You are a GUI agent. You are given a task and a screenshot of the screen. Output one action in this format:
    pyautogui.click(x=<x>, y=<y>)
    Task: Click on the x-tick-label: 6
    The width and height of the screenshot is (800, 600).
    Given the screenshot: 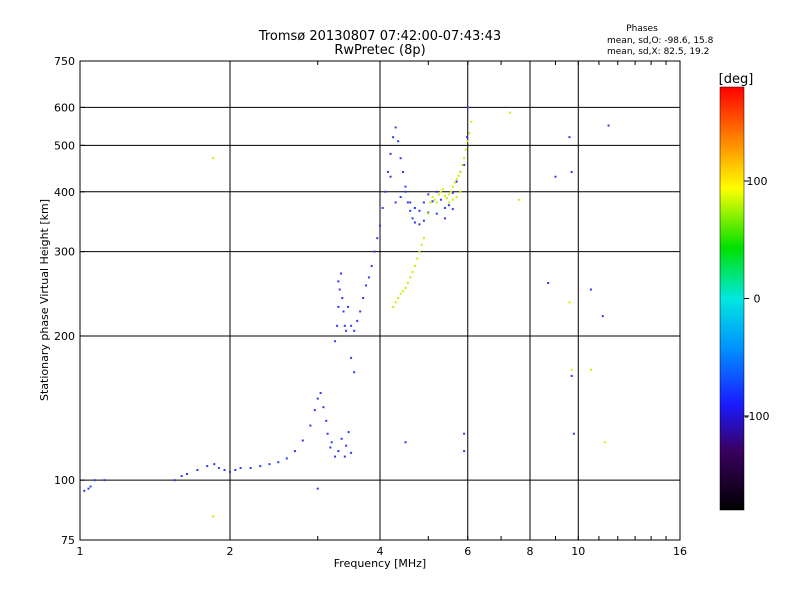 What is the action you would take?
    pyautogui.click(x=467, y=551)
    